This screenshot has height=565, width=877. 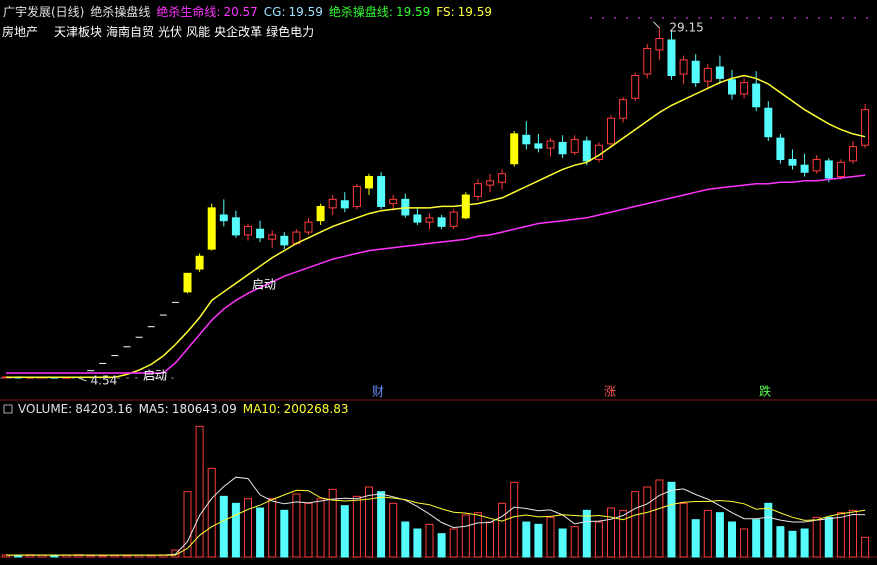 What do you see at coordinates (436, 522) in the screenshot?
I see `volume-ma-line` at bounding box center [436, 522].